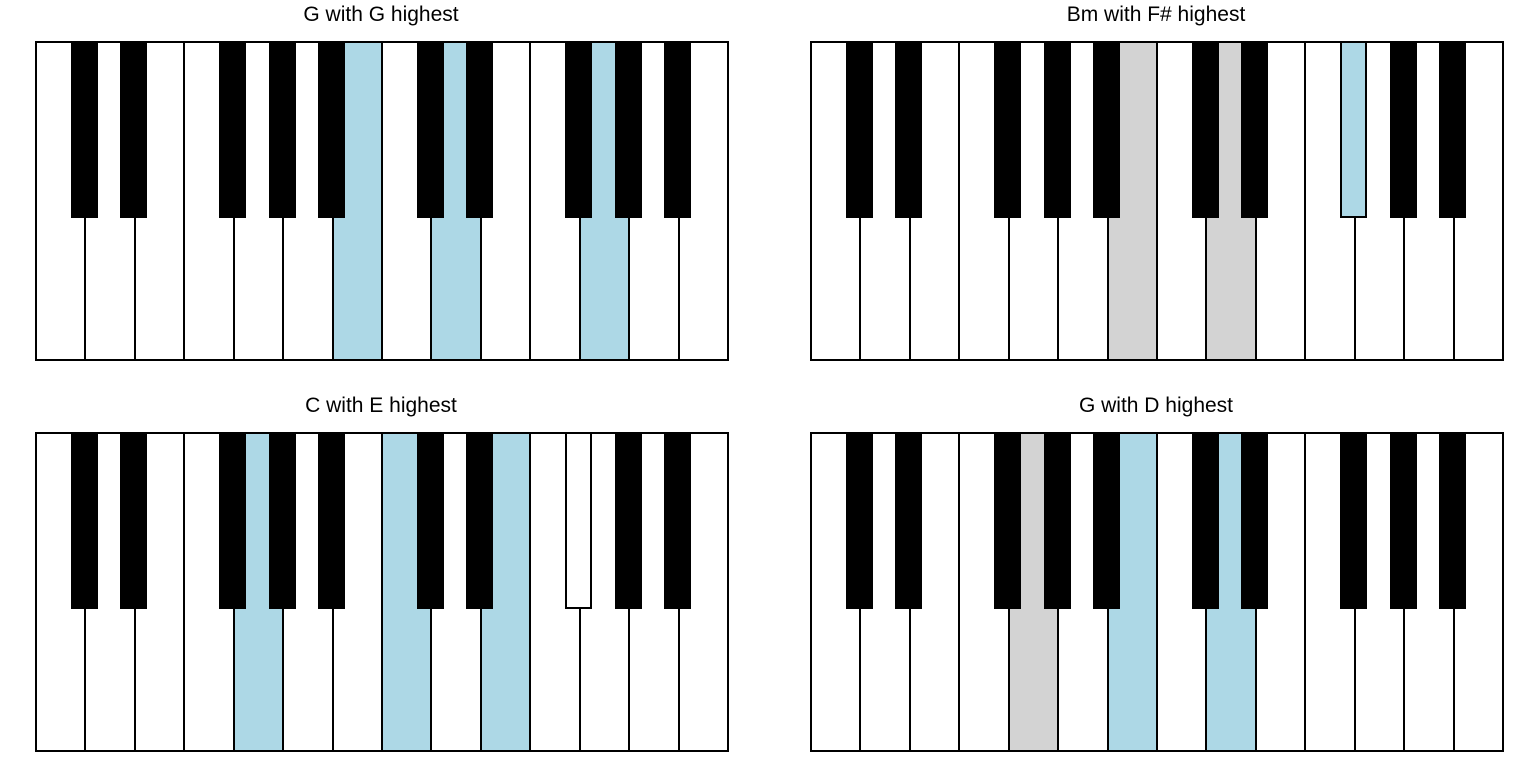 The width and height of the screenshot is (1536, 768). What do you see at coordinates (1156, 405) in the screenshot?
I see `panel-title: G with D highest` at bounding box center [1156, 405].